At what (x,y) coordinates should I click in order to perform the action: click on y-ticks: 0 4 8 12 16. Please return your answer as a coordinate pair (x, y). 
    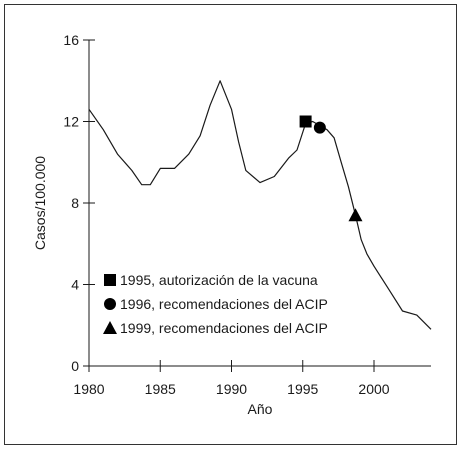
    Looking at the image, I should click on (79, 203).